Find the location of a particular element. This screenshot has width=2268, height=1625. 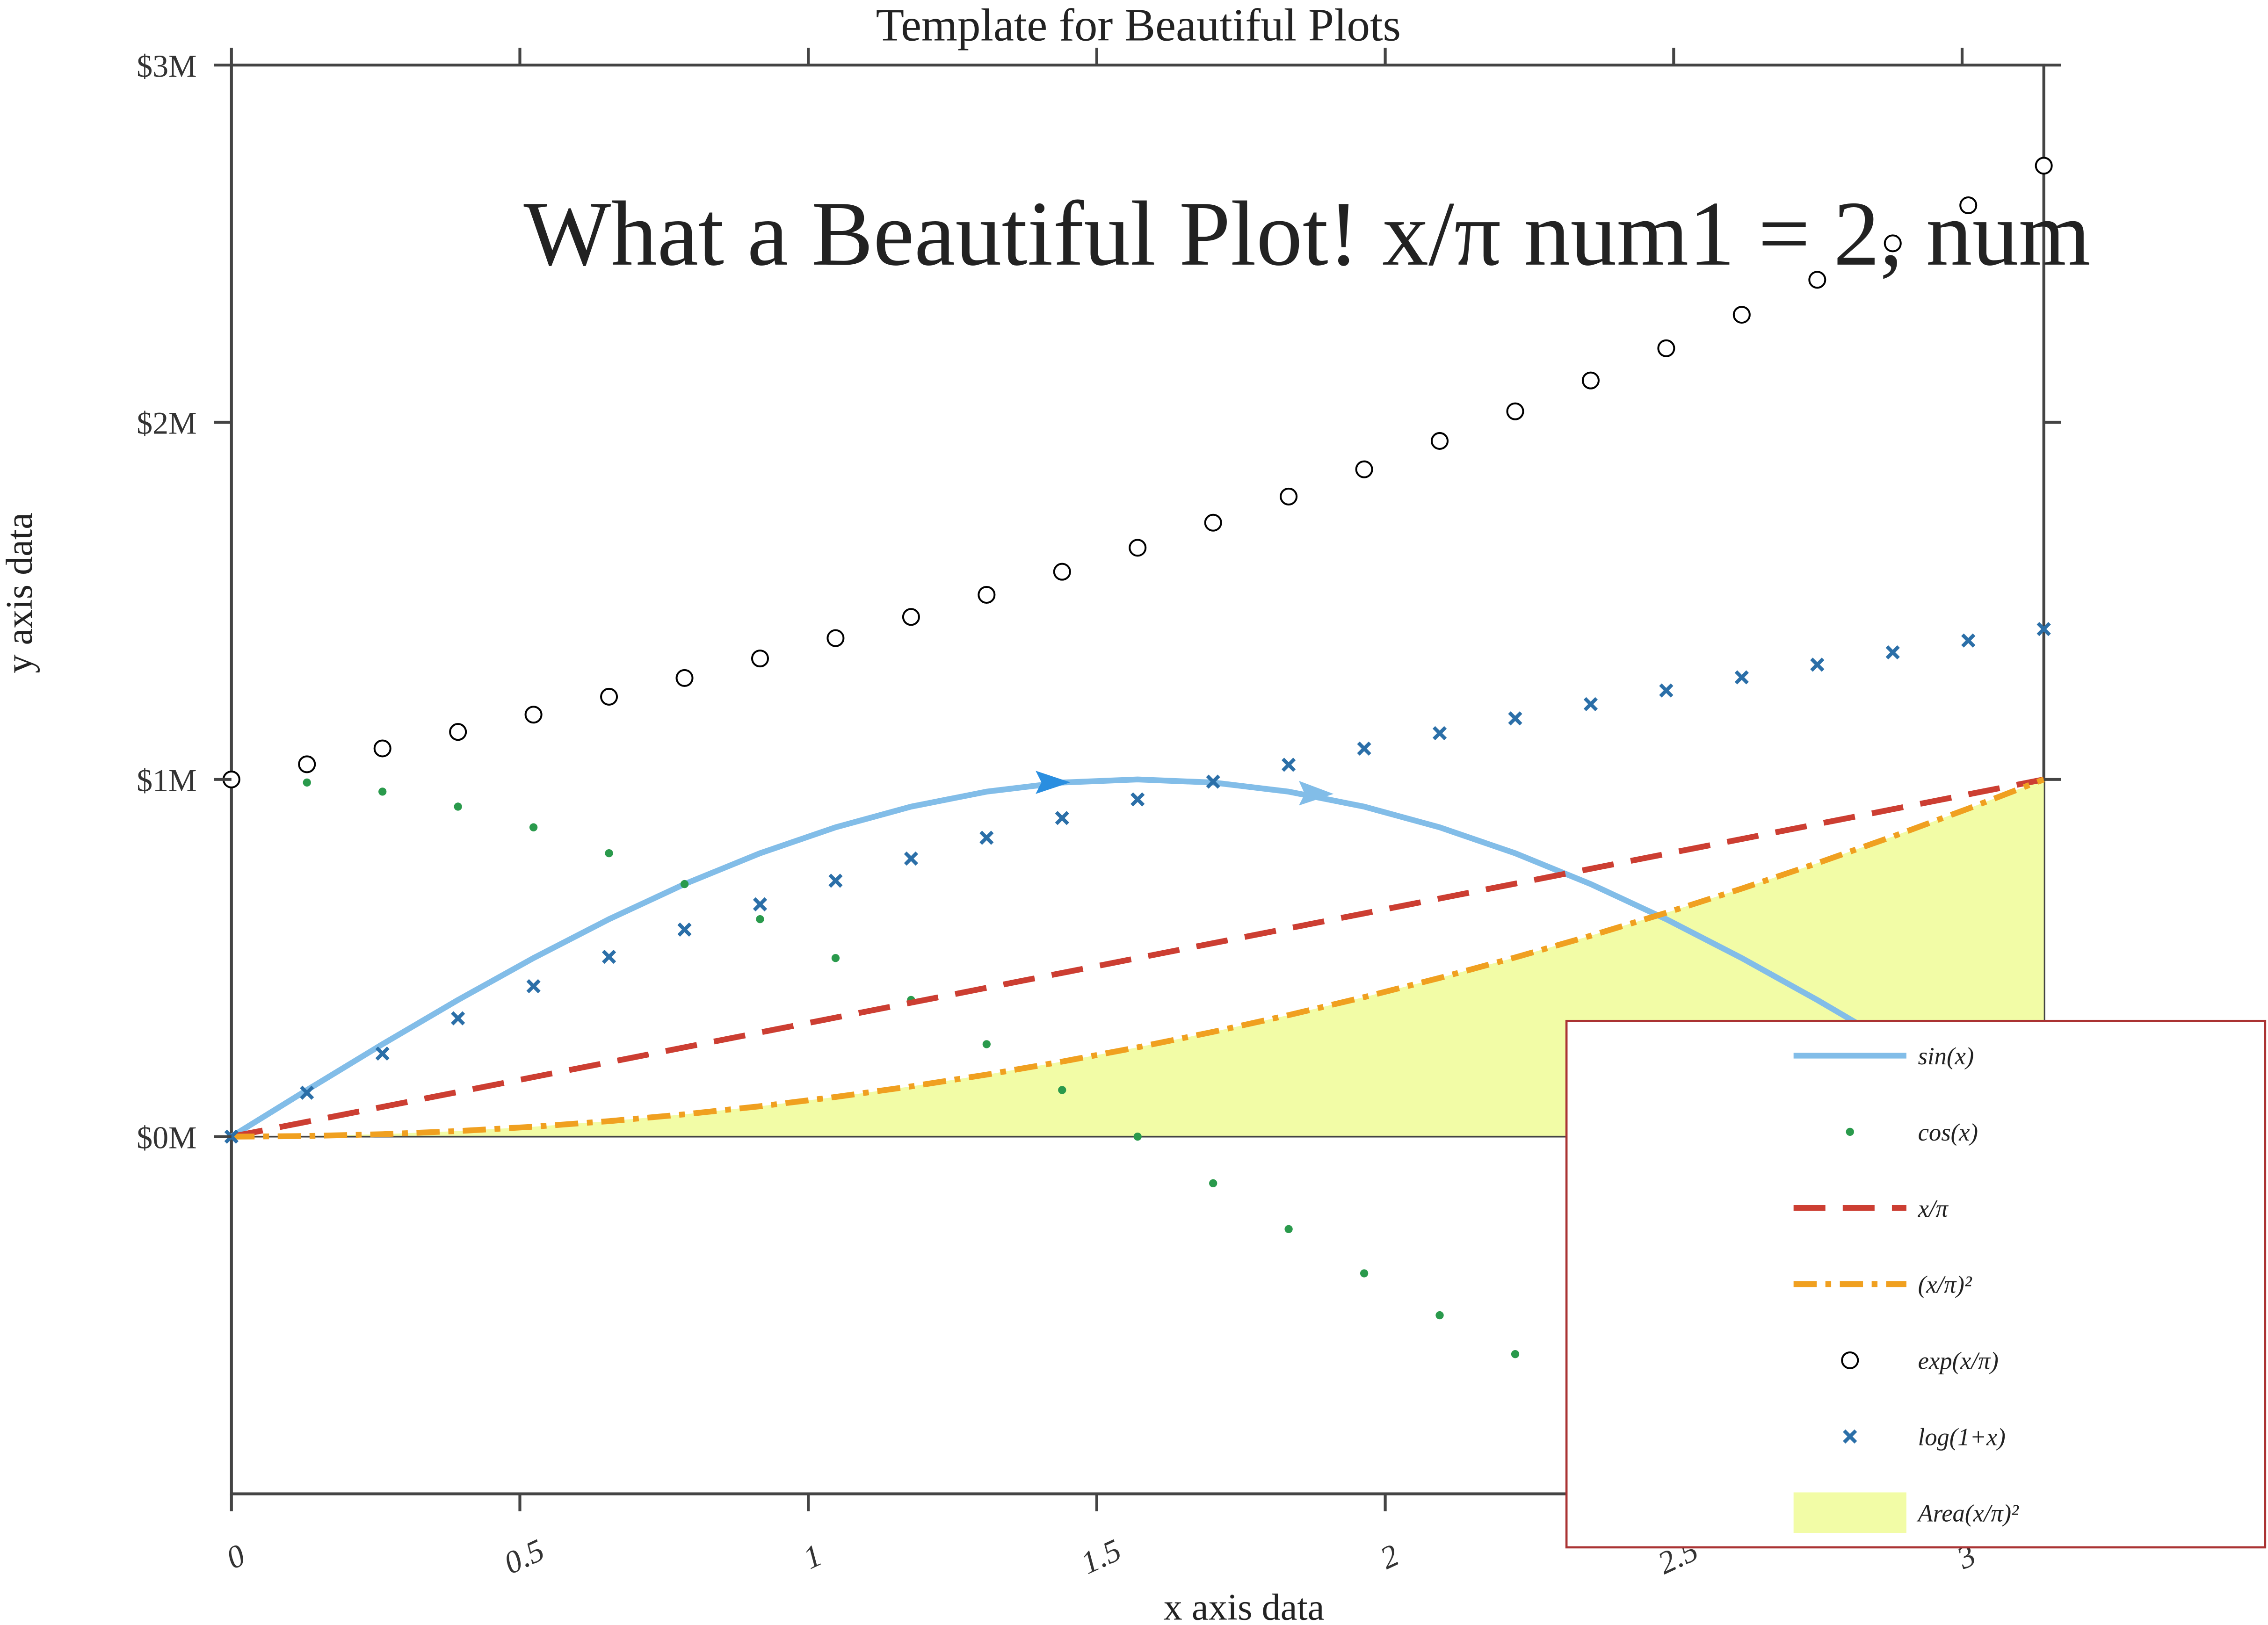

legend-label: sin(x) is located at coordinates (1946, 1056).